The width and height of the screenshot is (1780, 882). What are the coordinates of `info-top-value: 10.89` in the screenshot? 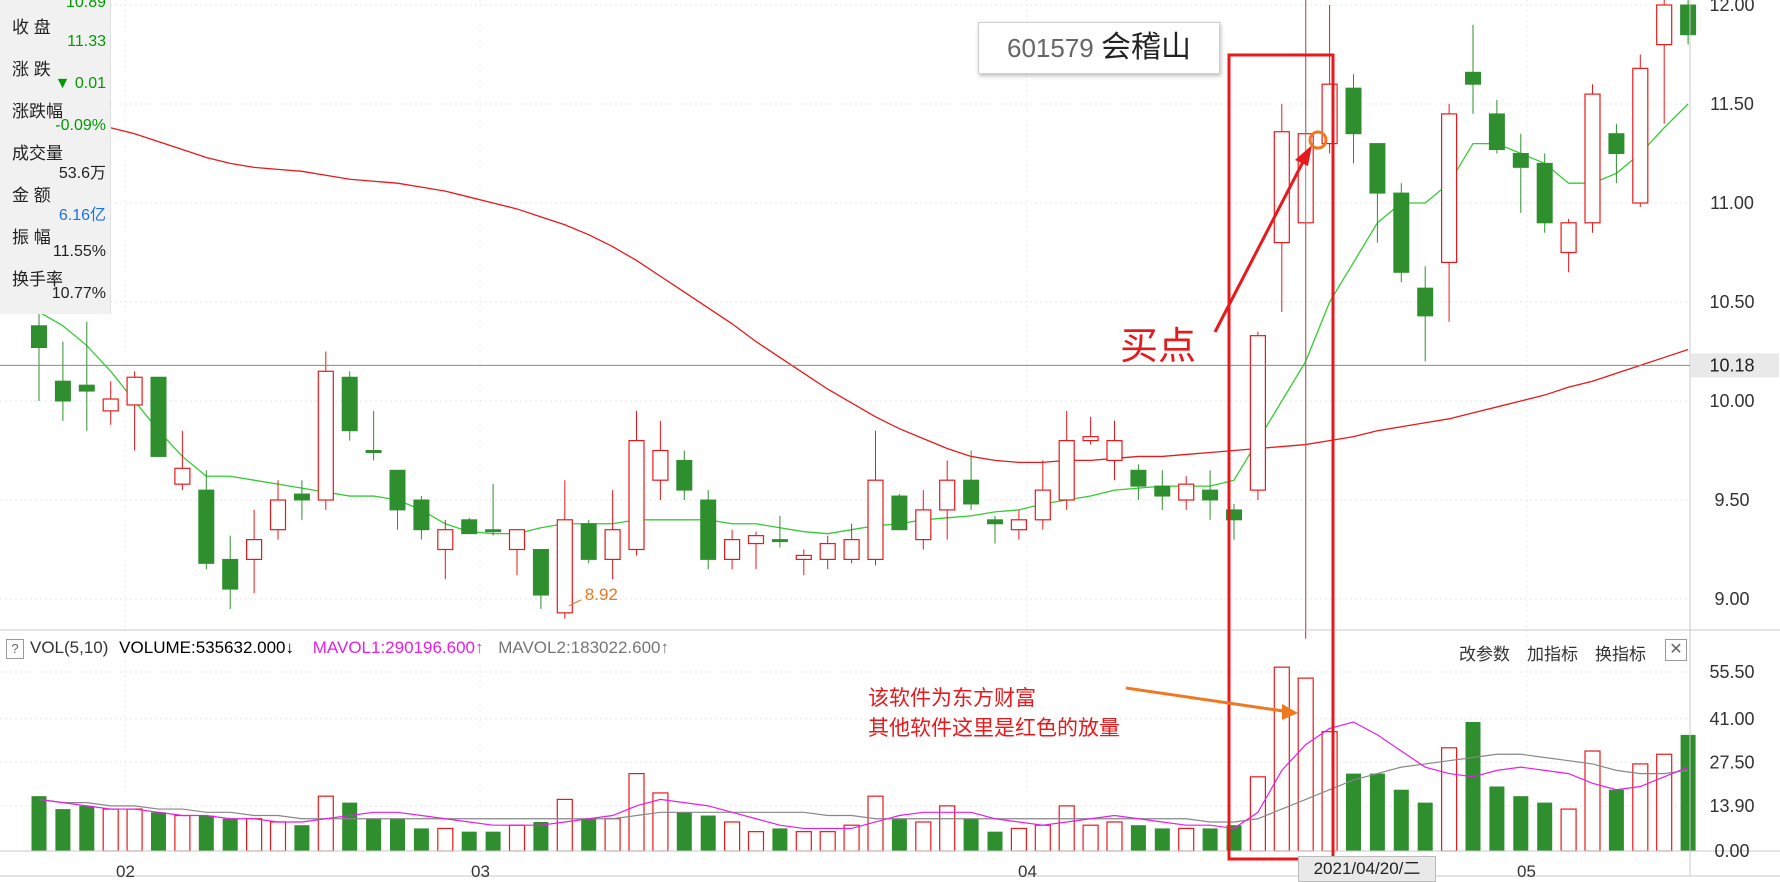 It's located at (85, 5).